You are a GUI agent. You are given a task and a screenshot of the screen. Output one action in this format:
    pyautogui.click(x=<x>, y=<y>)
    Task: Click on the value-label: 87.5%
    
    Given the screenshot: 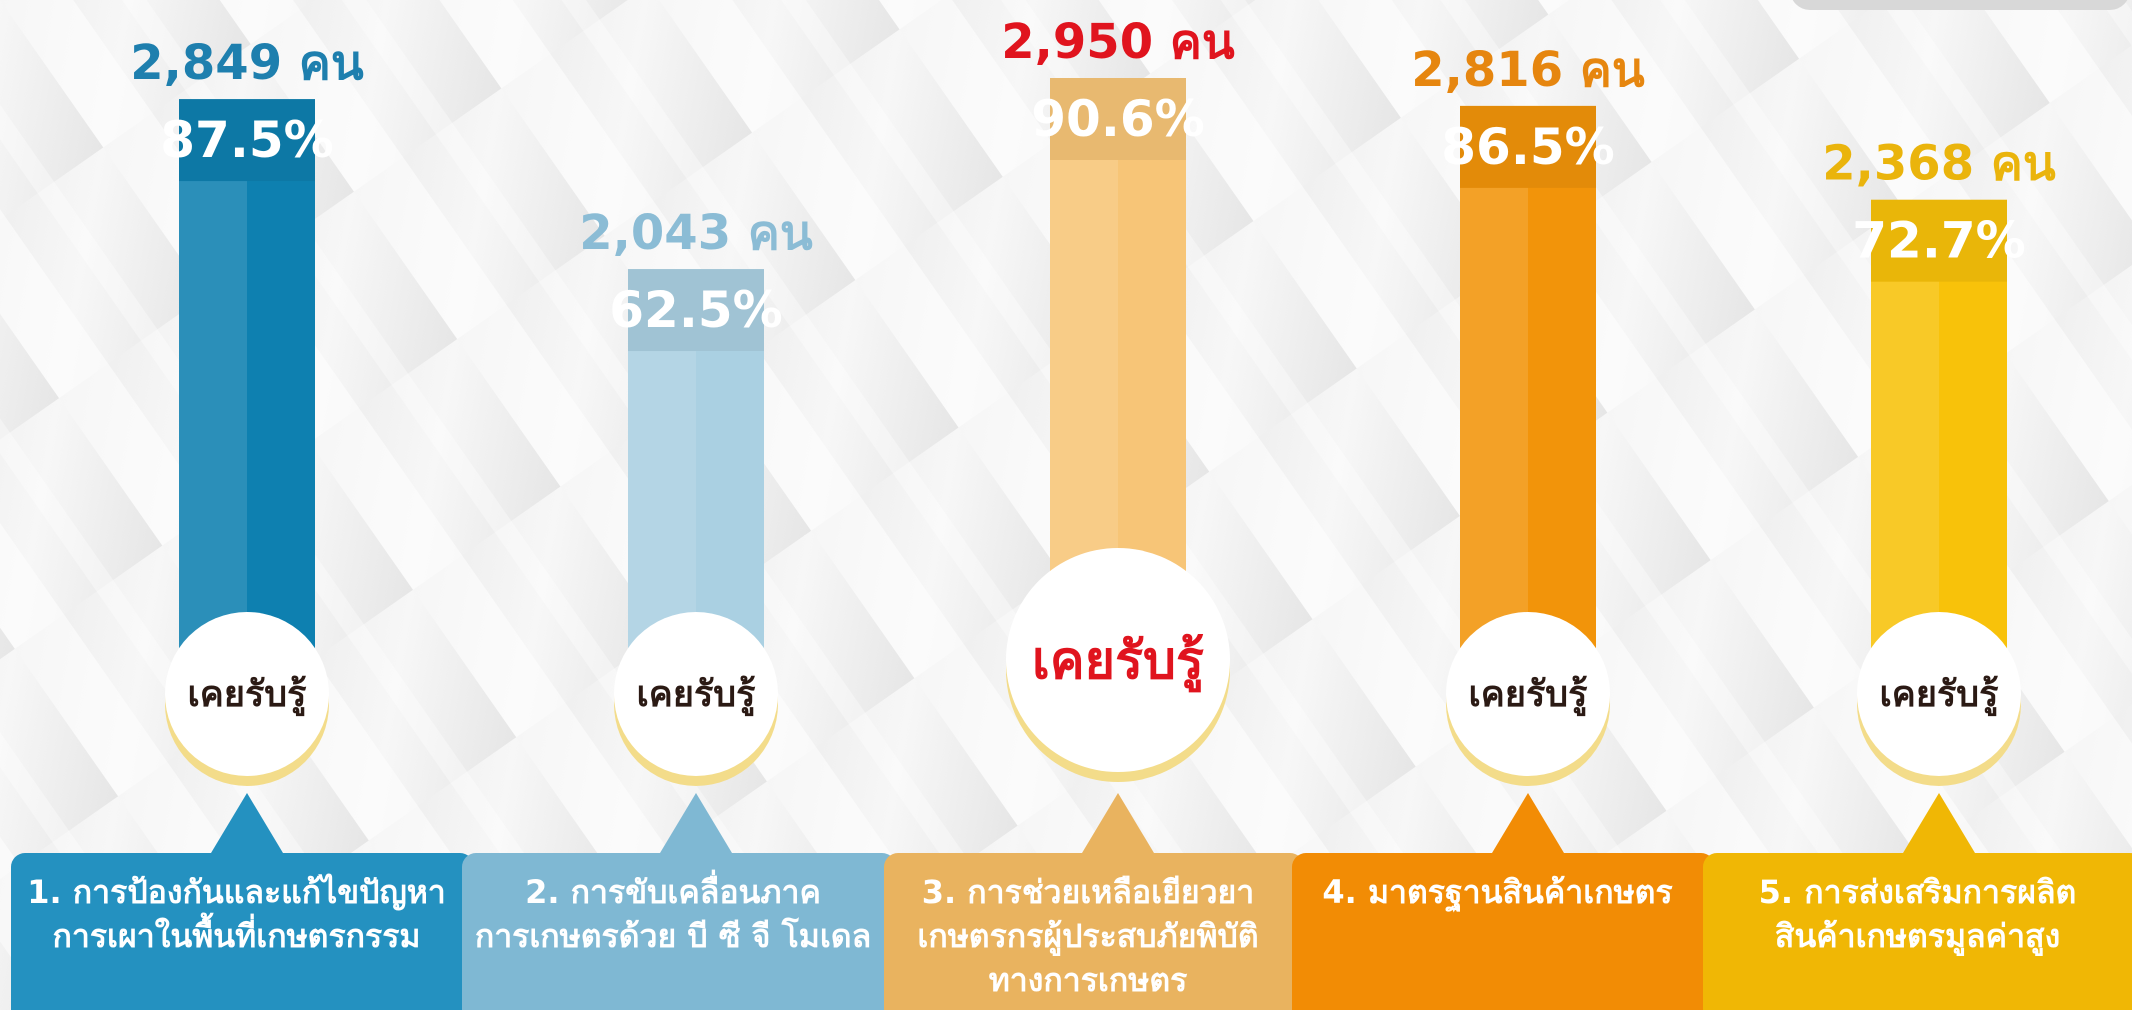 What is the action you would take?
    pyautogui.click(x=246, y=140)
    